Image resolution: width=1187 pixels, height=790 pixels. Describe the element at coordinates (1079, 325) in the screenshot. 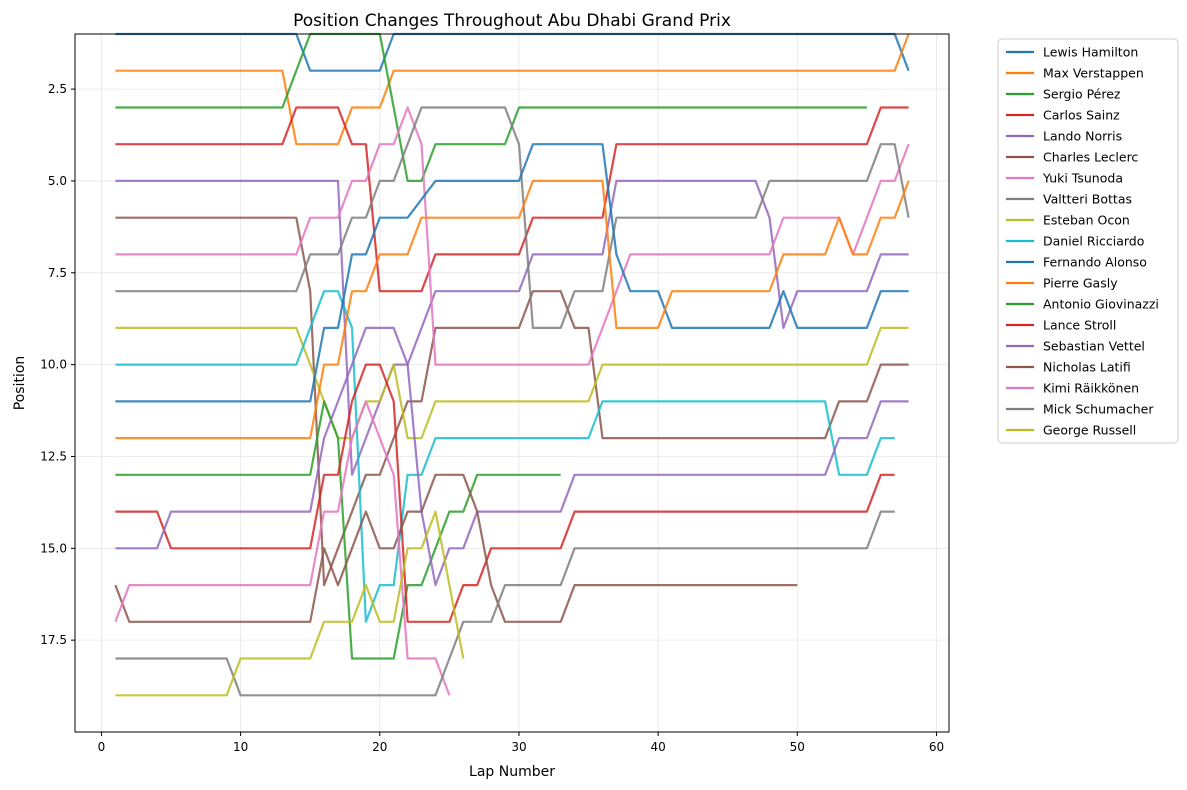

I see `legend-label: Lance Stroll` at that location.